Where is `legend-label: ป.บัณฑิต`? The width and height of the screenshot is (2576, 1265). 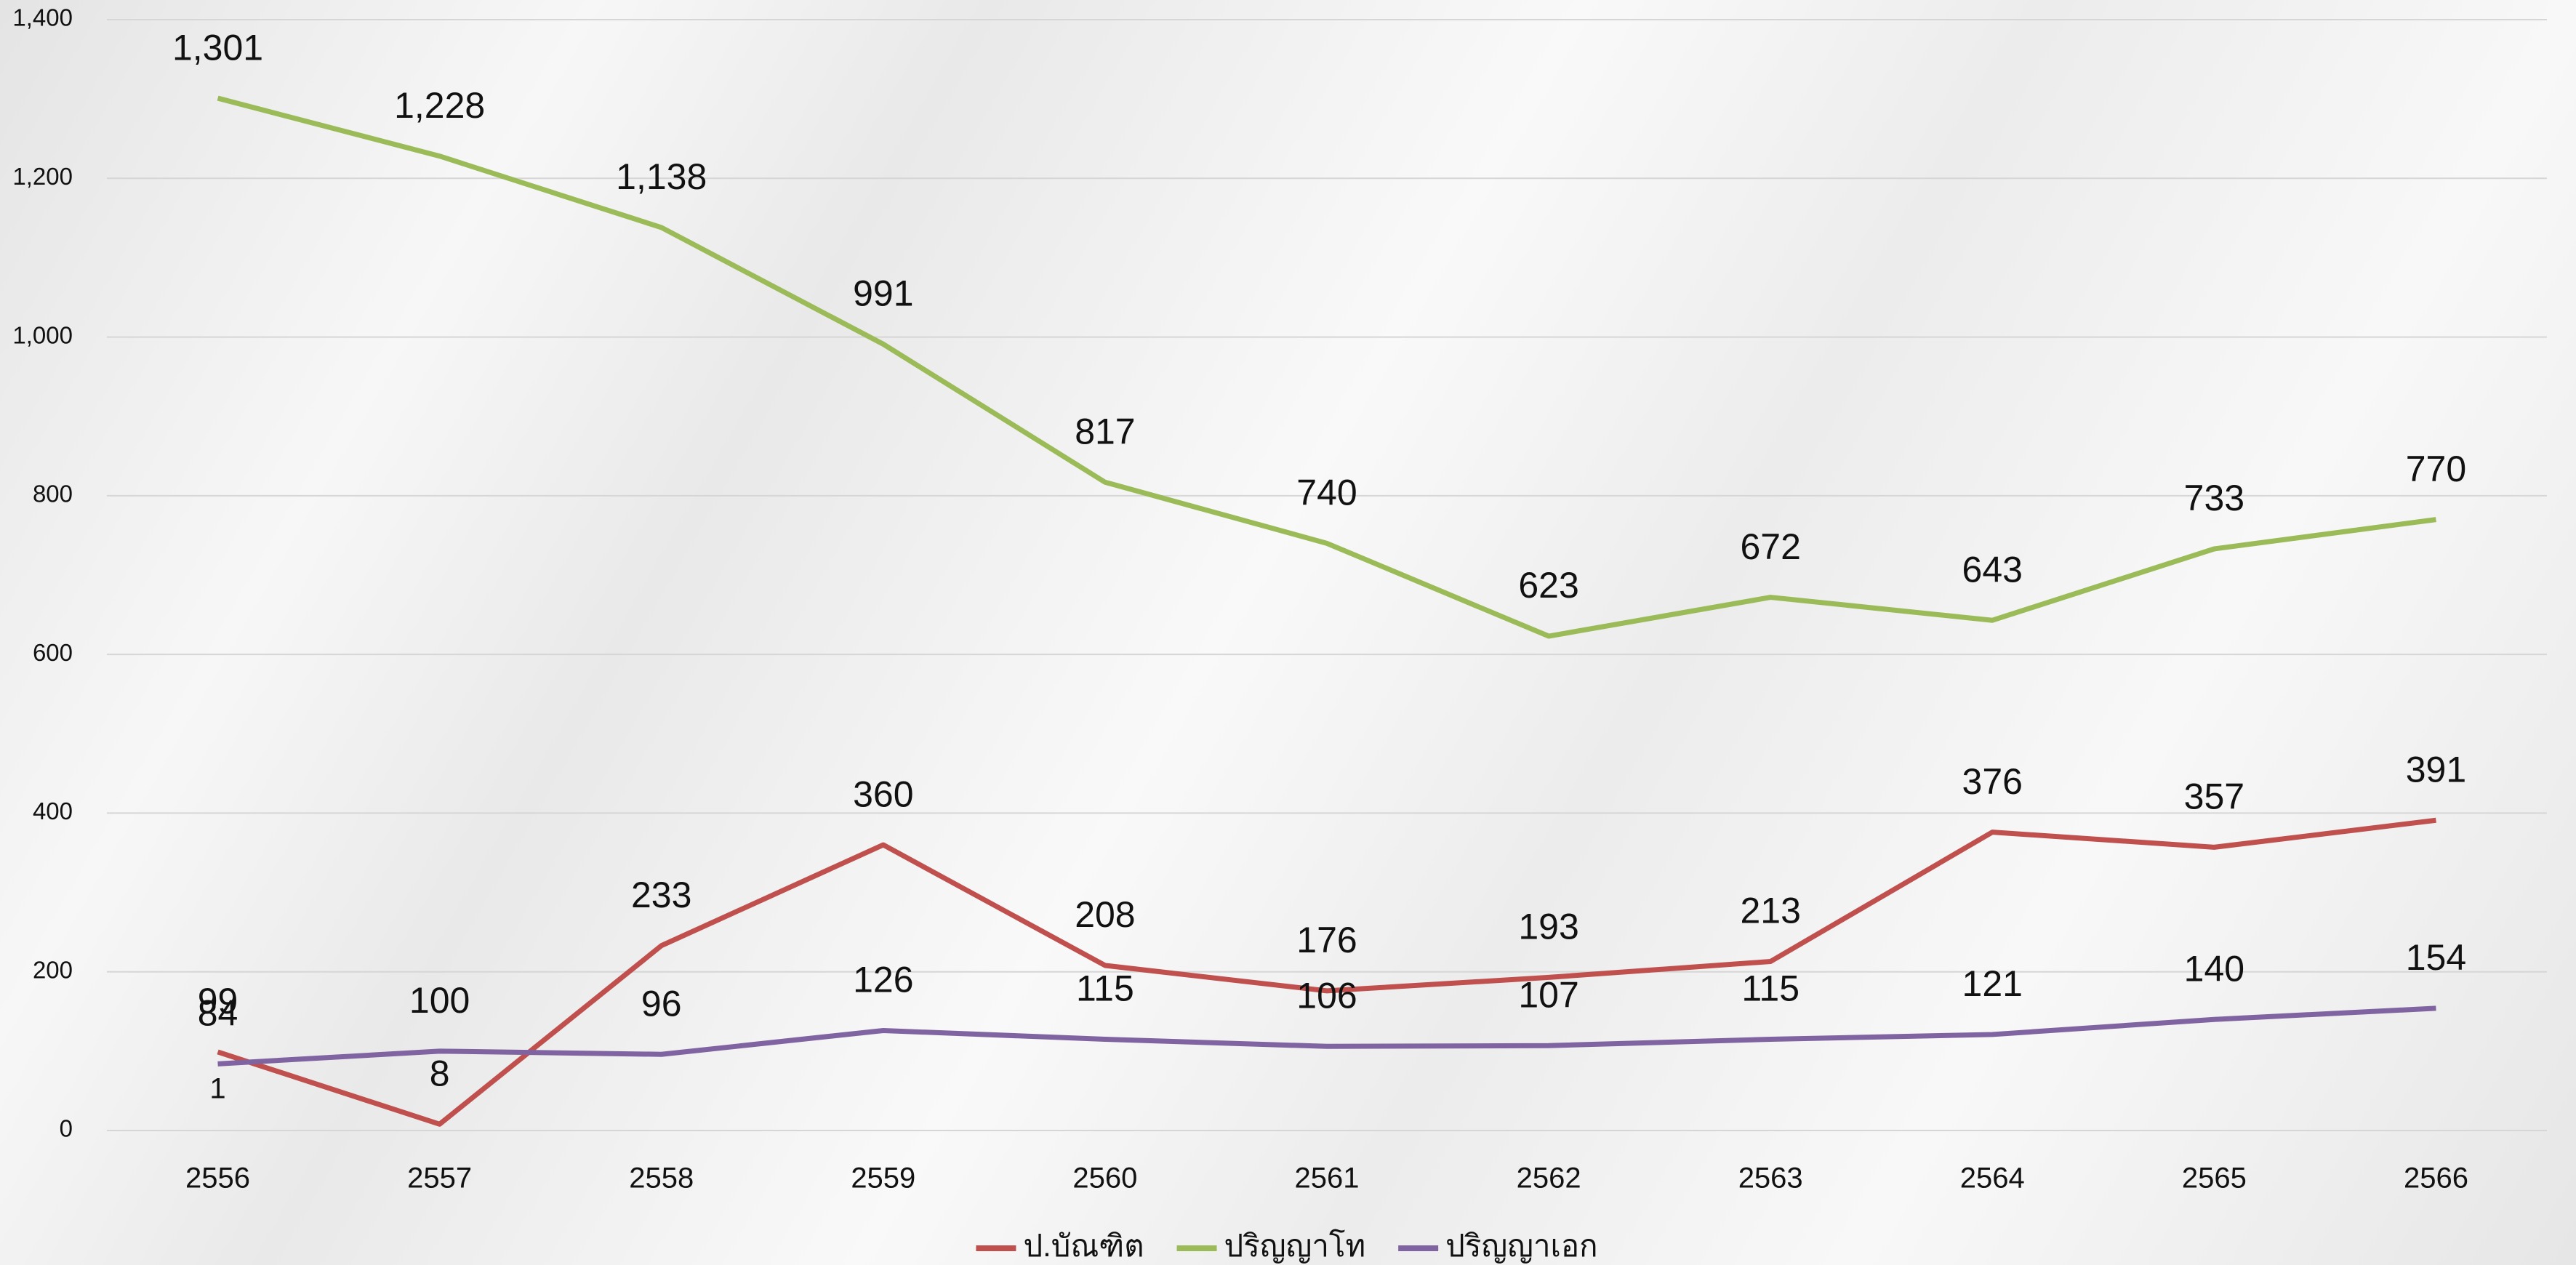 legend-label: ป.บัณฑิต is located at coordinates (1083, 1246).